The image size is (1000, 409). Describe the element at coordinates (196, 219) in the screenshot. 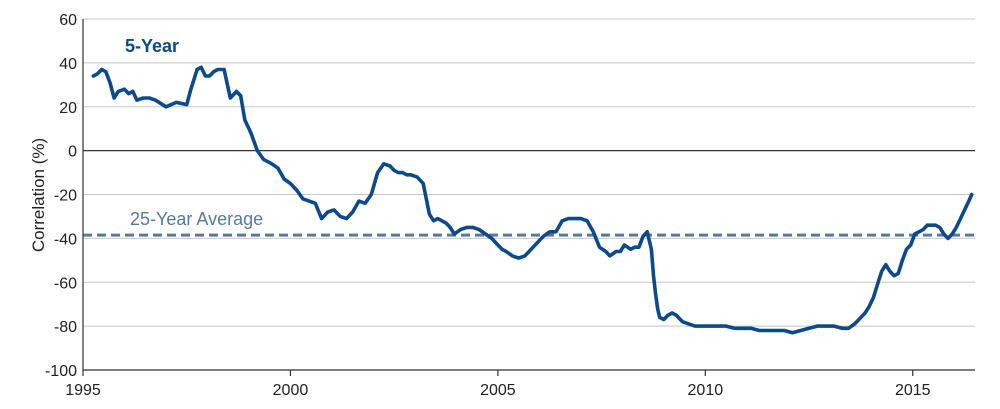

I see `reference-line-label: 25-Year Average` at that location.